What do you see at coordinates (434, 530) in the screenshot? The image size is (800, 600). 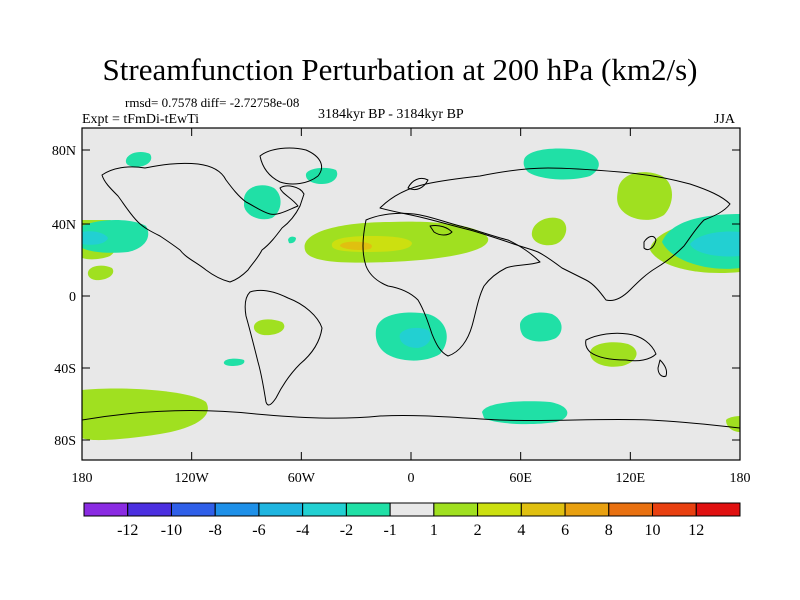 I see `colorbar-label: 1` at bounding box center [434, 530].